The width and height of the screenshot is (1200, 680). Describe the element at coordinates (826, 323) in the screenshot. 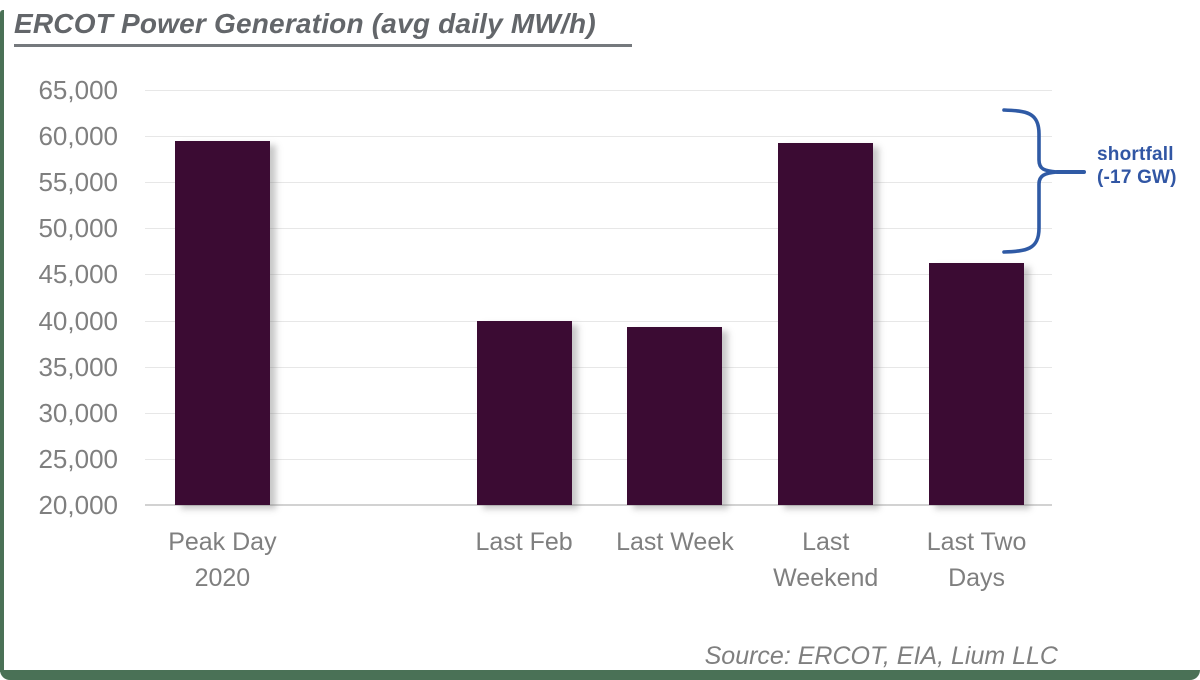

I see `bar-last-weekend` at that location.